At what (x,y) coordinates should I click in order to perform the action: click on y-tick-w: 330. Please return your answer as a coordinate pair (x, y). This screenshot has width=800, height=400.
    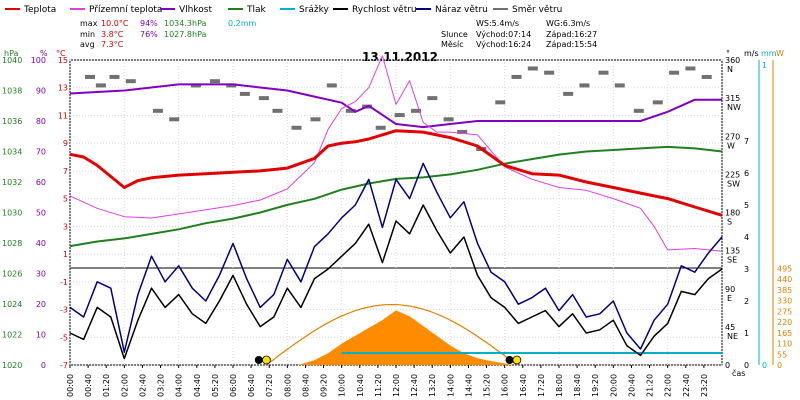
    Looking at the image, I should click on (784, 301).